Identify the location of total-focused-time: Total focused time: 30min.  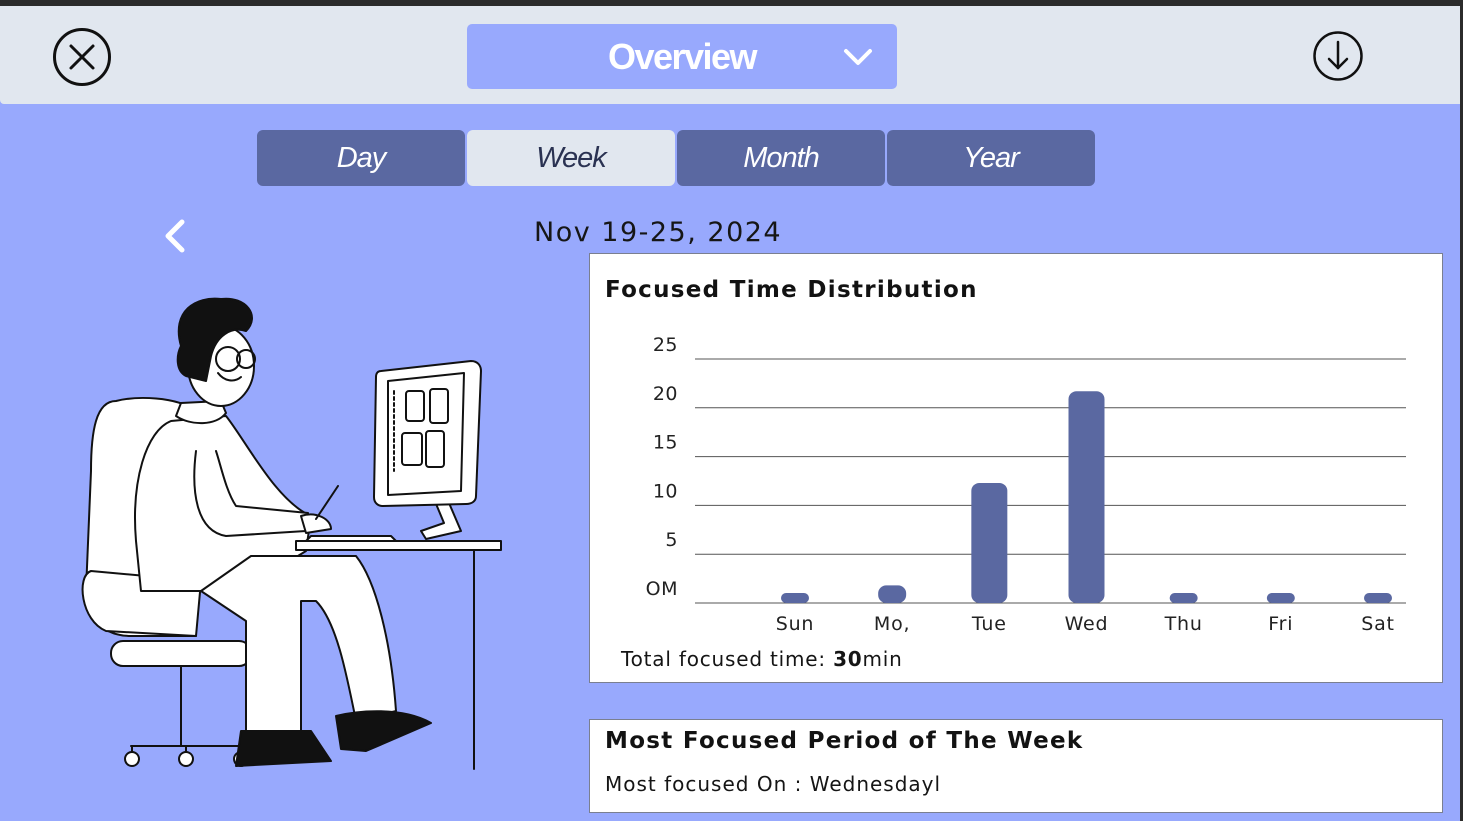
(762, 659).